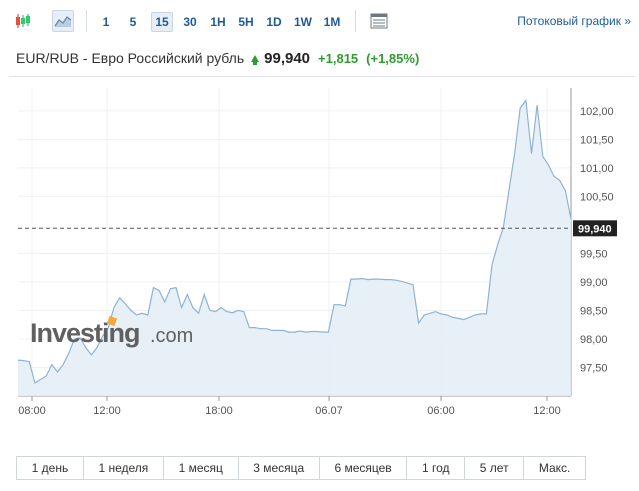 This screenshot has width=639, height=491. I want to click on timeframe-1: 1, so click(106, 22).